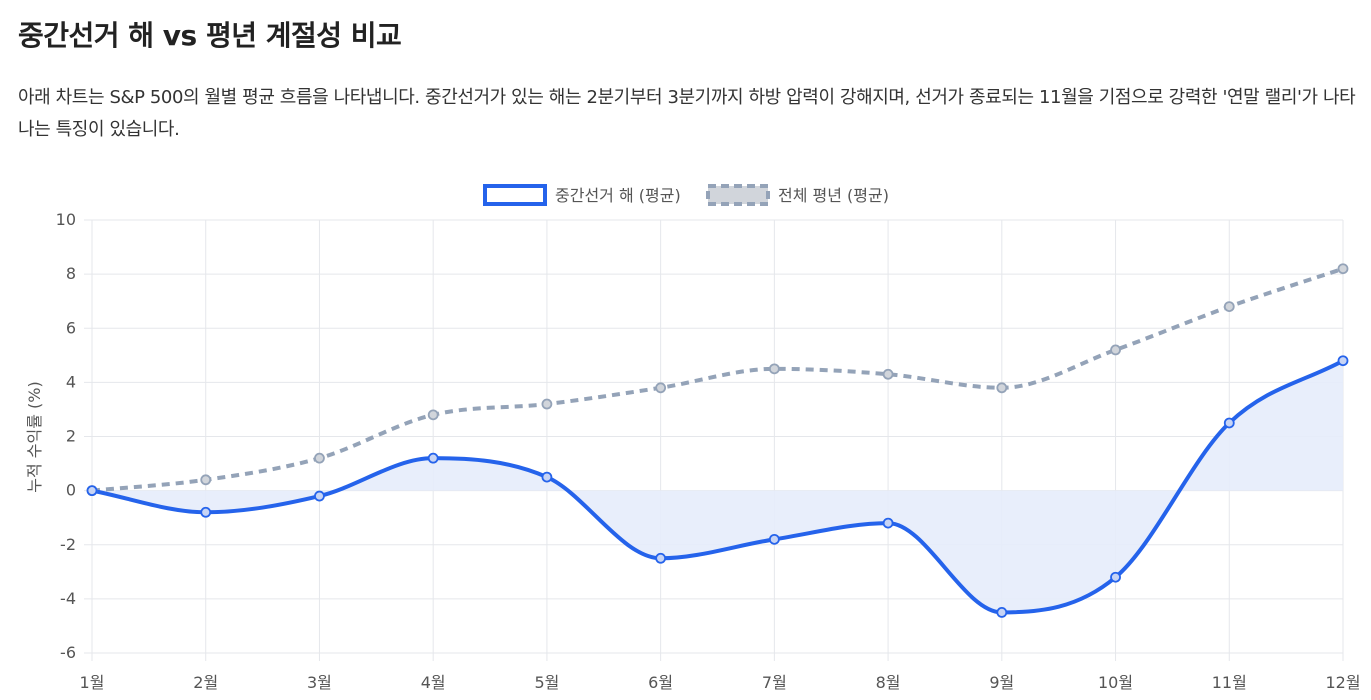 The width and height of the screenshot is (1371, 700). Describe the element at coordinates (68, 652) in the screenshot. I see `y-tick-label: -6` at that location.